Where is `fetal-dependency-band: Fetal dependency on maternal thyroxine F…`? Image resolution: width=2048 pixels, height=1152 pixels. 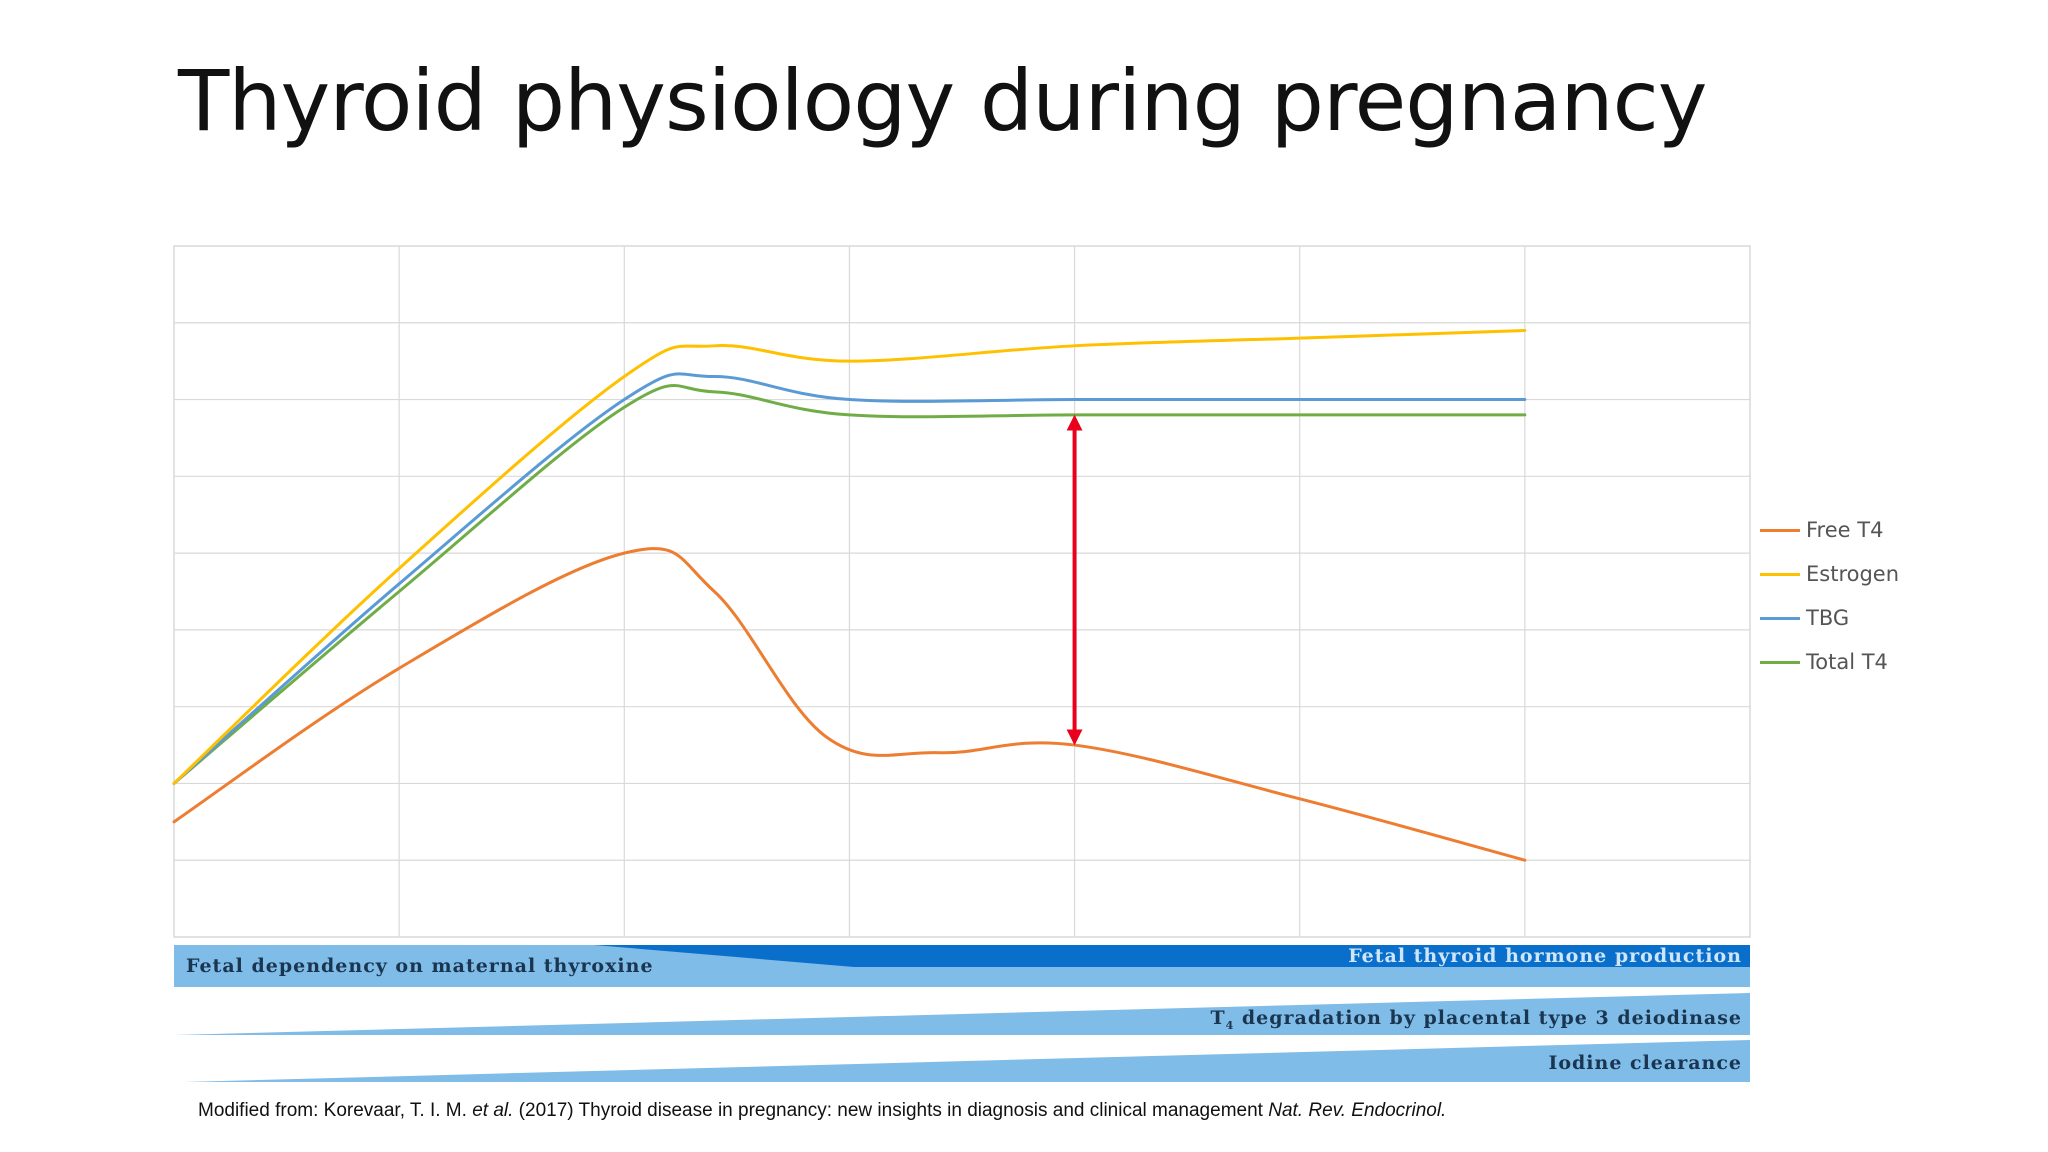
fetal-dependency-band: Fetal dependency on maternal thyroxine F… is located at coordinates (962, 966).